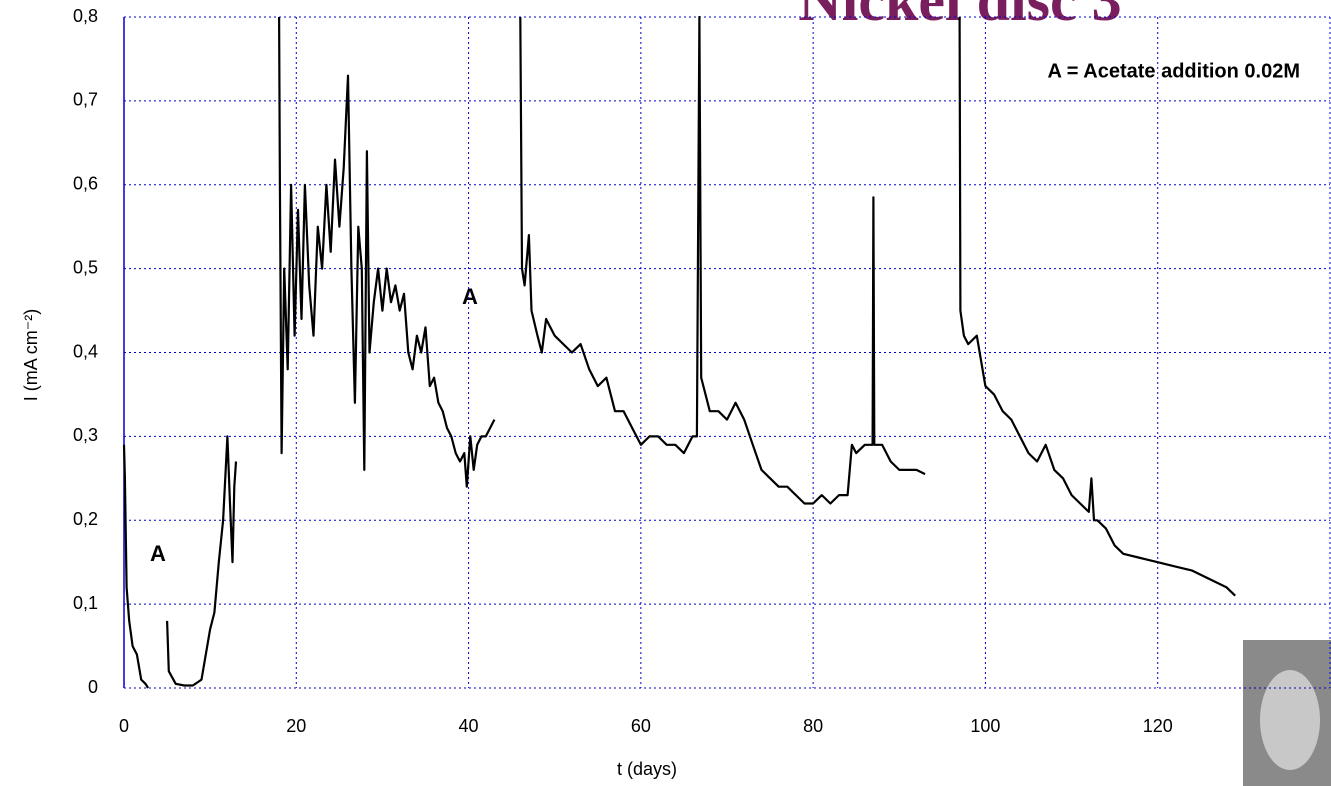 The image size is (1331, 786). Describe the element at coordinates (85, 603) in the screenshot. I see `y-tick-label: 0,1` at that location.